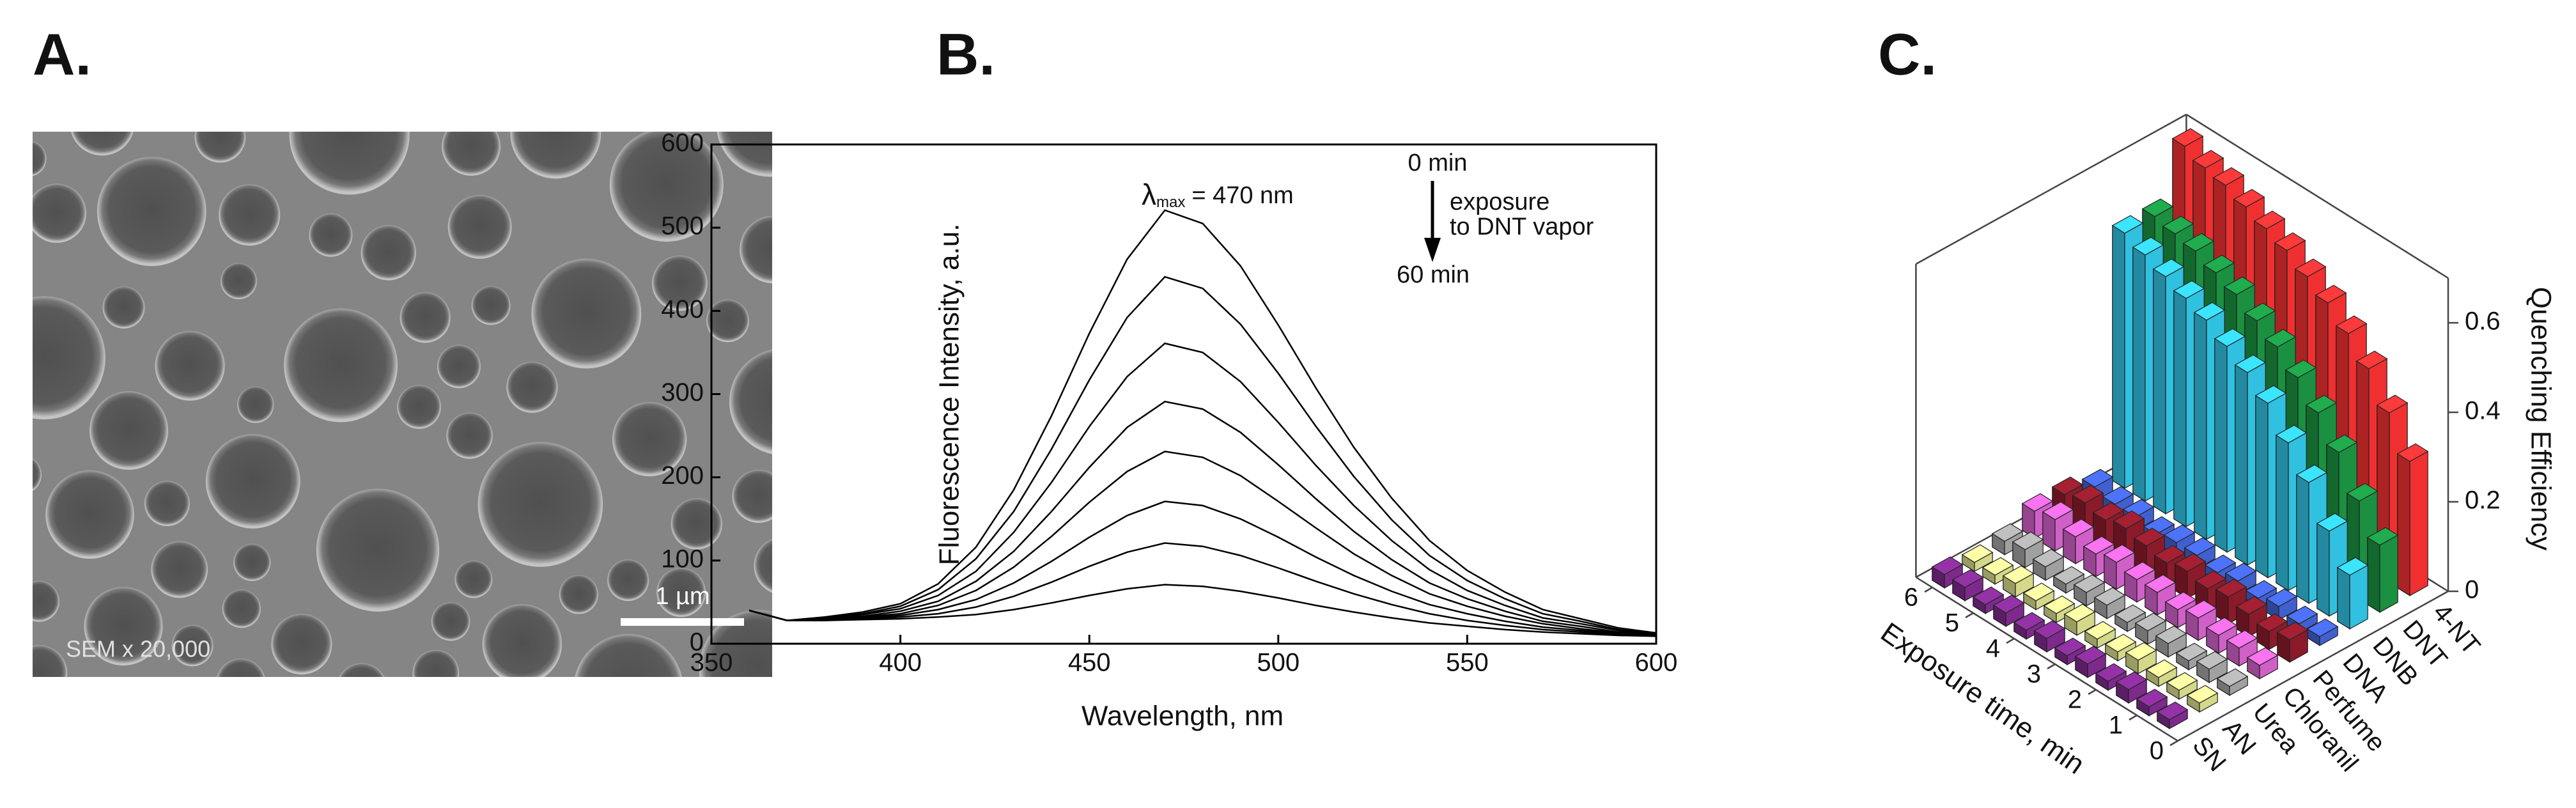 The width and height of the screenshot is (2576, 808). What do you see at coordinates (1438, 163) in the screenshot?
I see `annotation: 0 min` at bounding box center [1438, 163].